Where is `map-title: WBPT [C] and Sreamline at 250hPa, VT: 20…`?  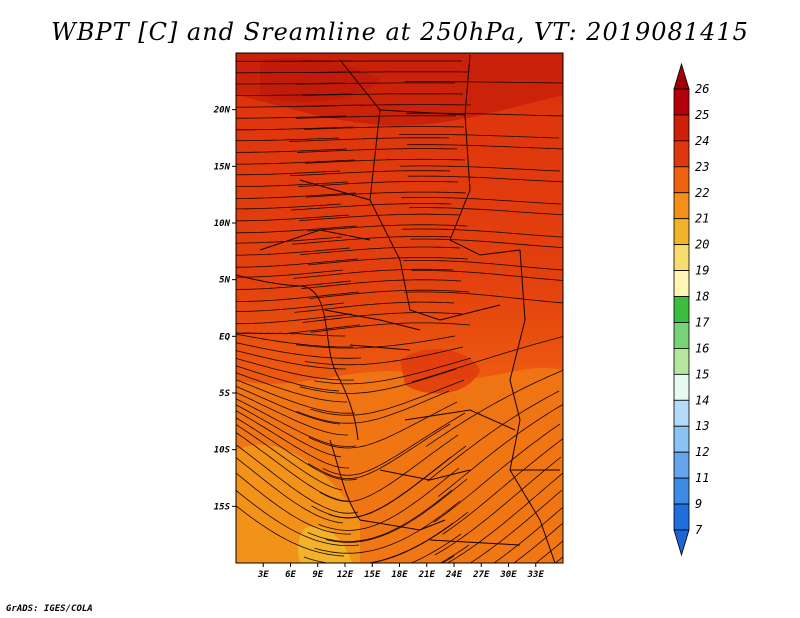 map-title: WBPT [C] and Sreamline at 250hPa, VT: 20… is located at coordinates (400, 32).